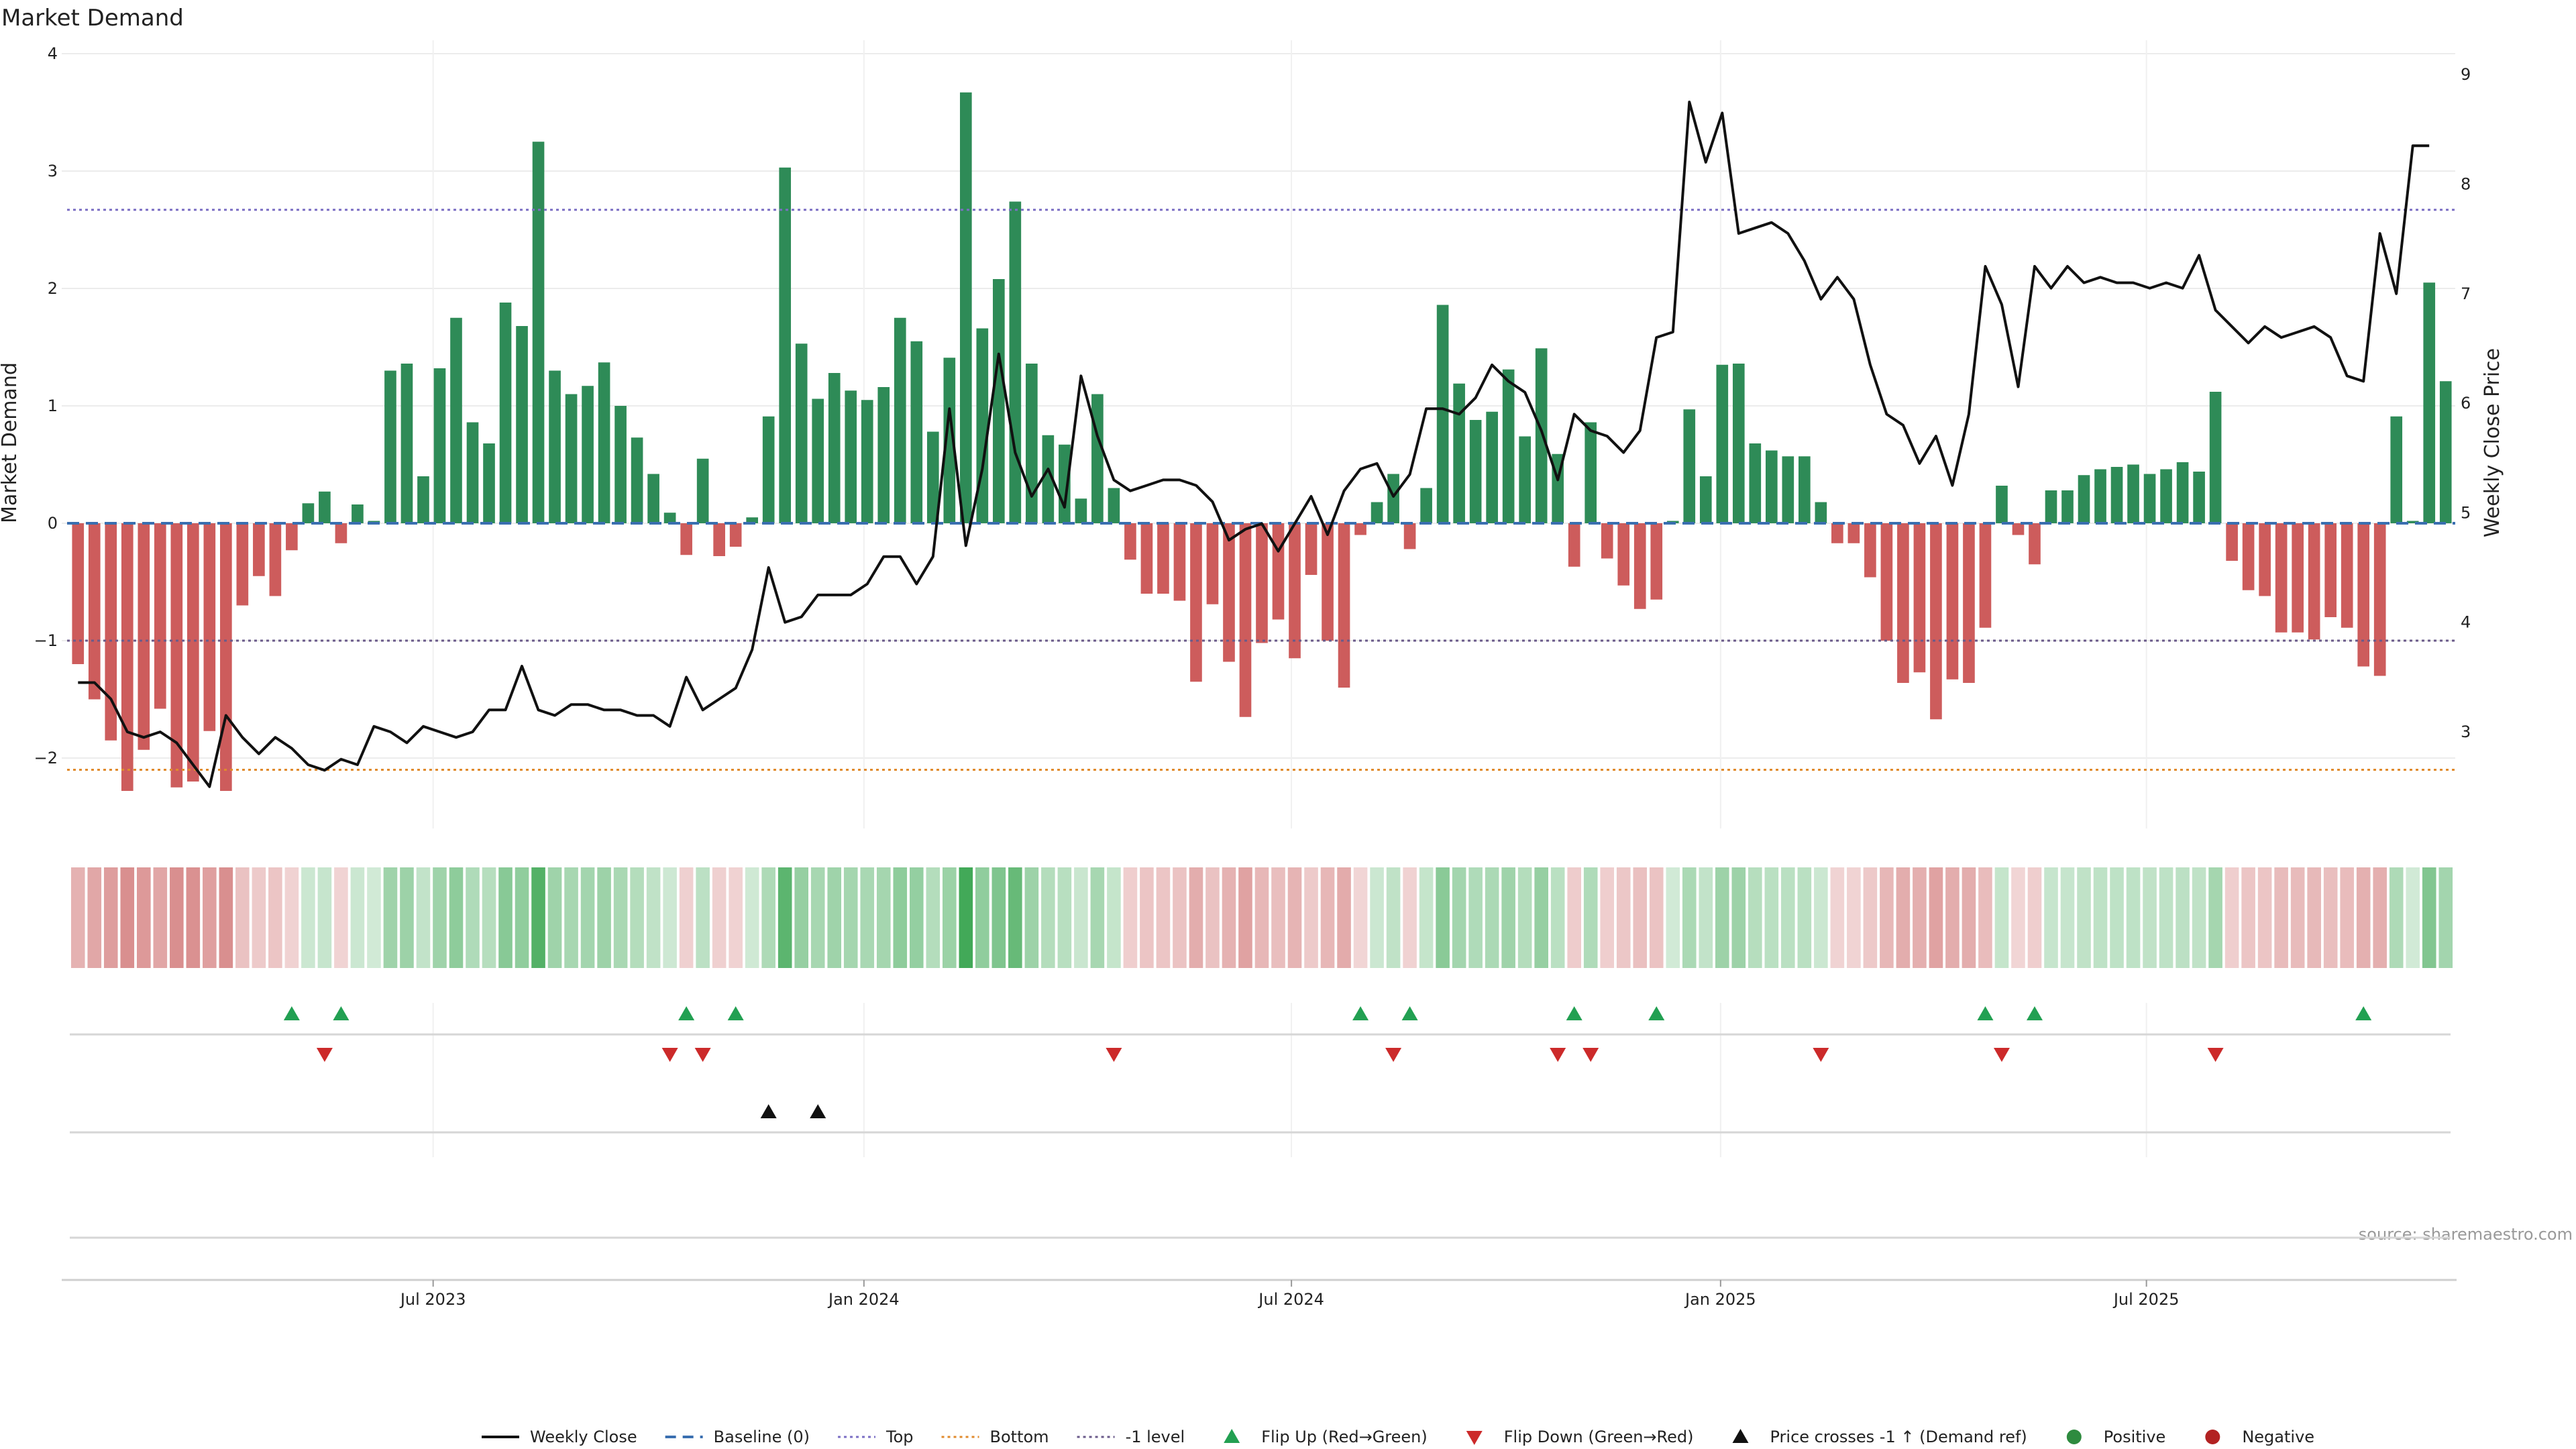  I want to click on x-tick-label: Jul 2024, so click(1290, 1299).